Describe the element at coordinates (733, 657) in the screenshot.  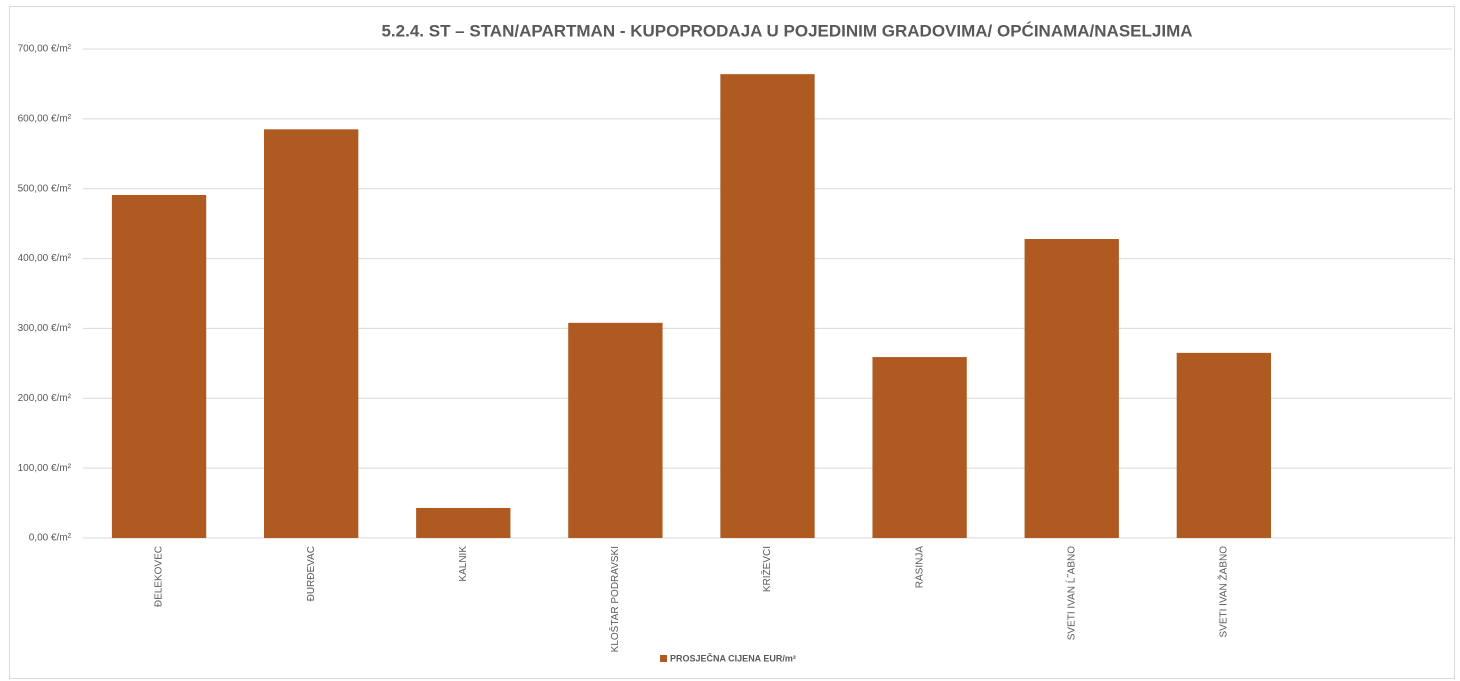
I see `legend-label: PROSJEČNA CIJENA EUR/m²` at that location.